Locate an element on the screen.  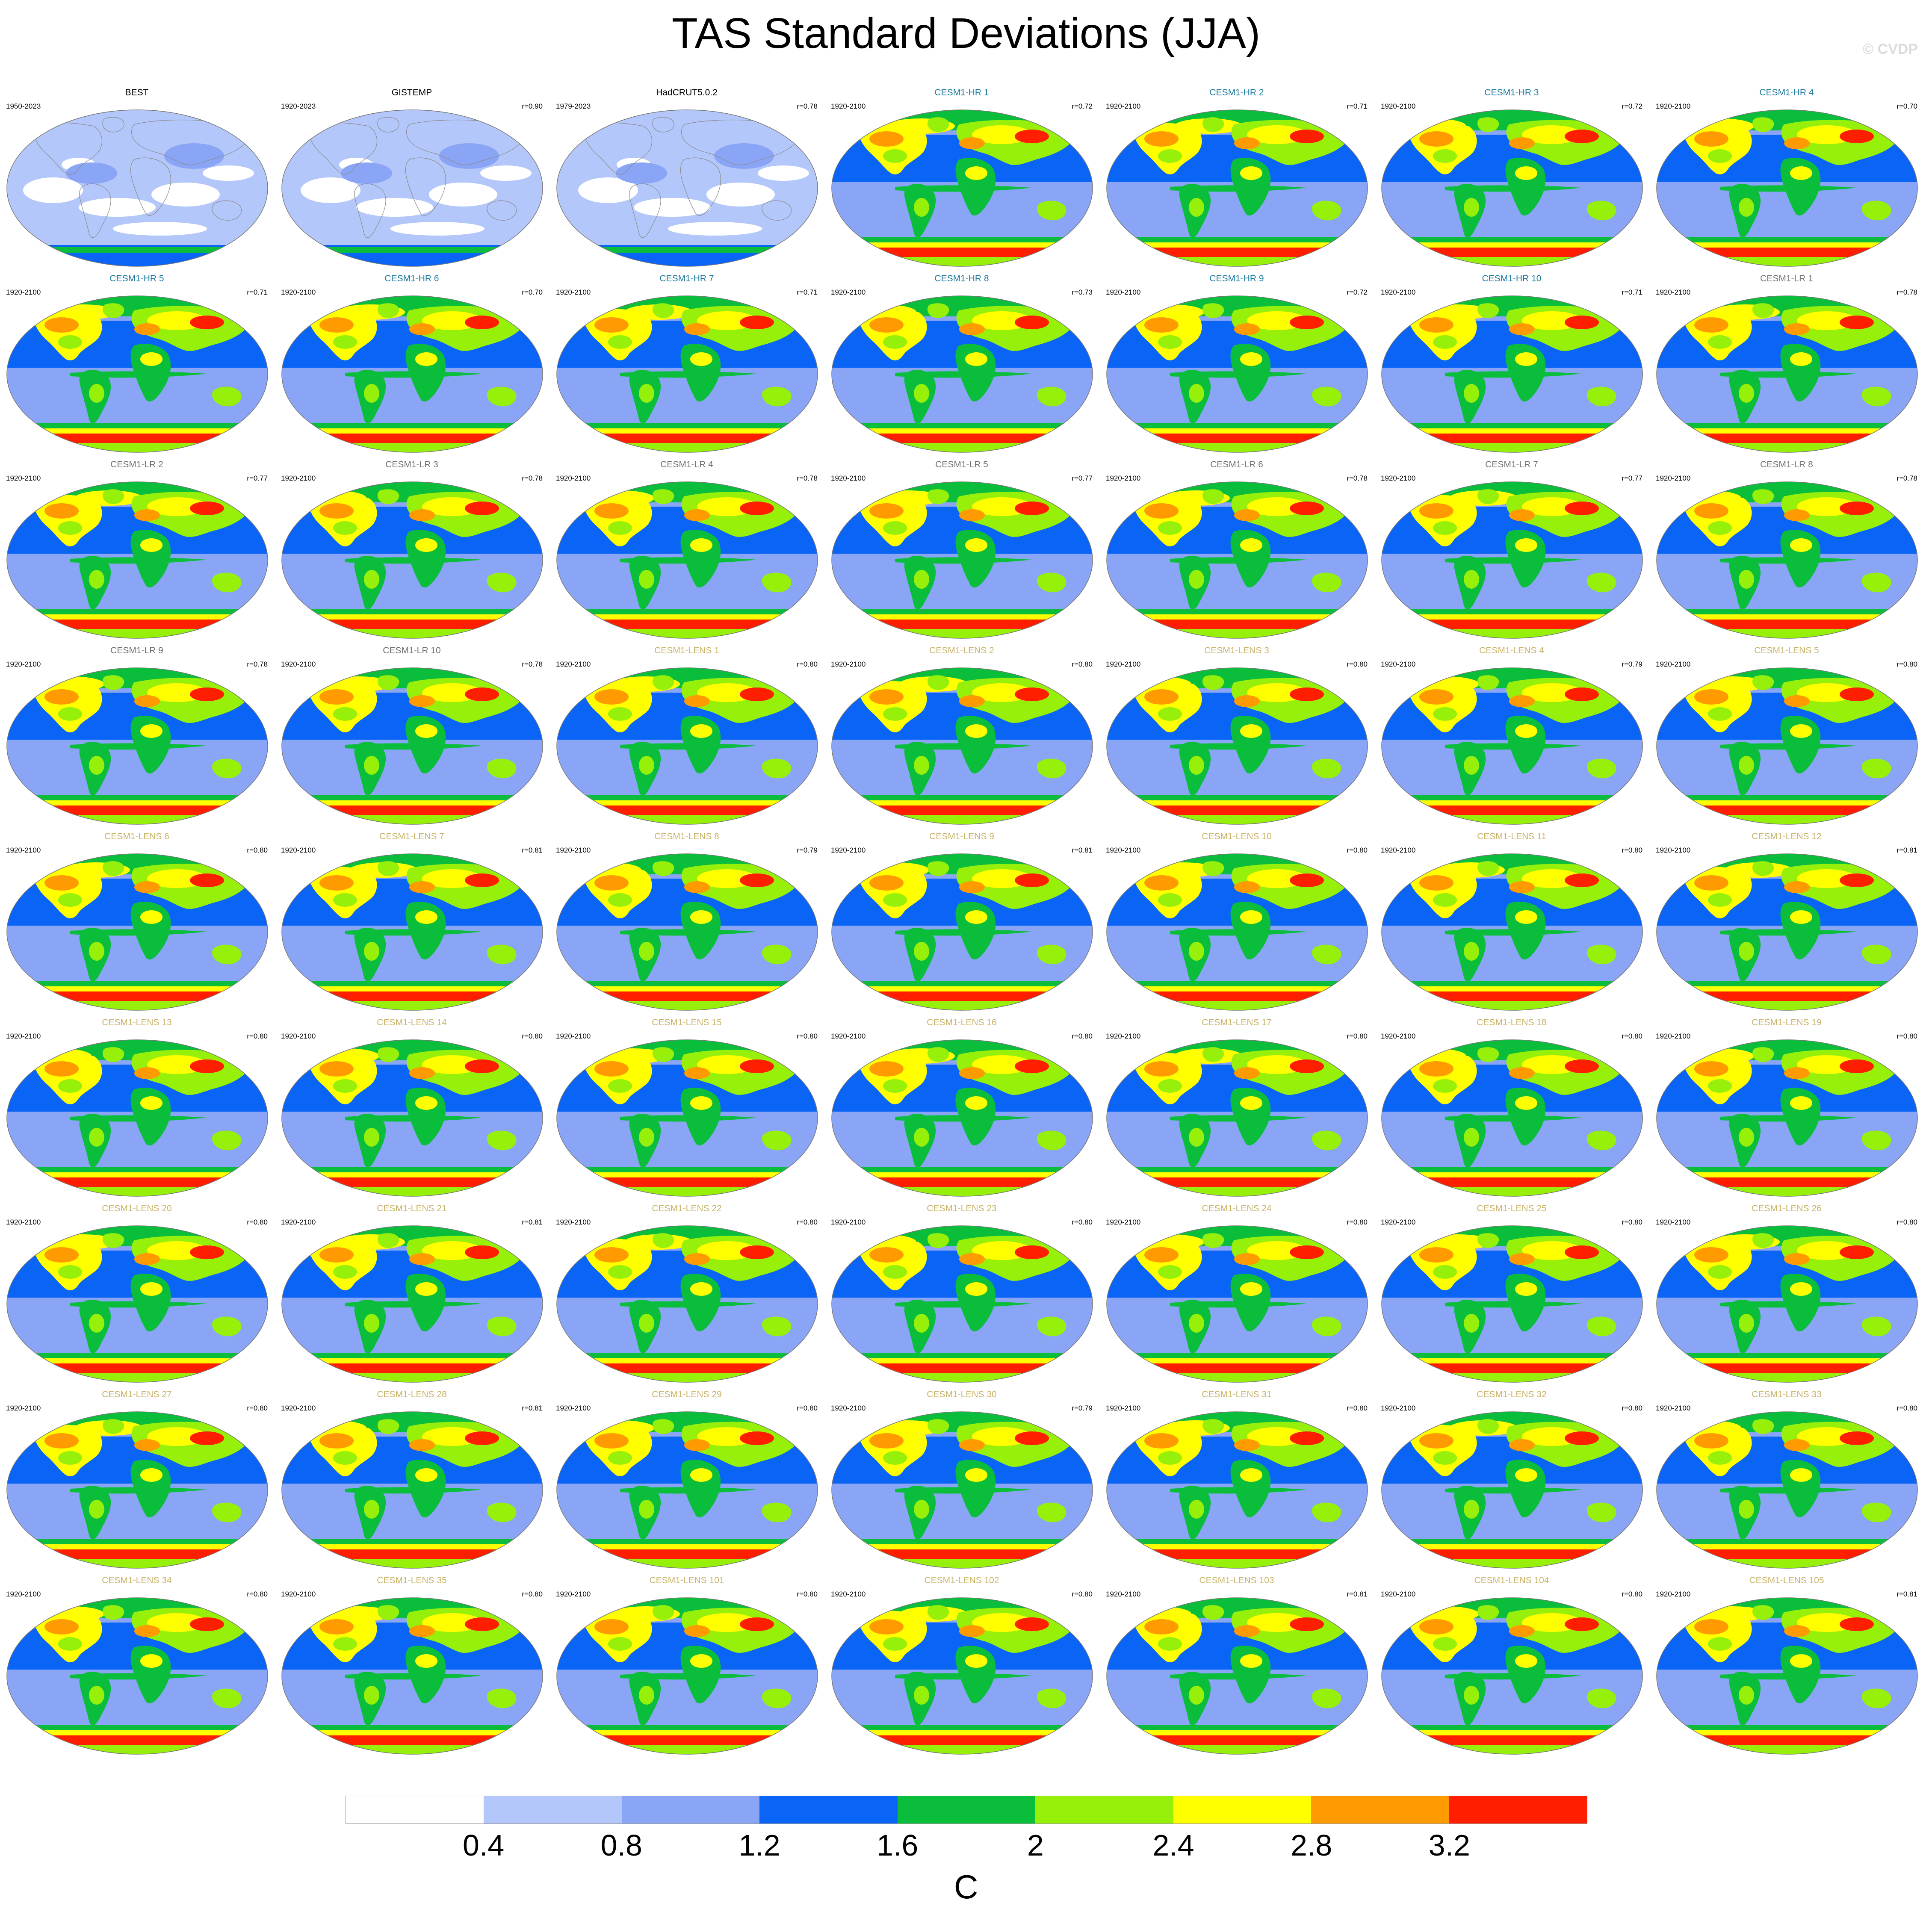
map-panel: CESM1-LENS 11 1920-2100 r=0.80 is located at coordinates (1511, 922).